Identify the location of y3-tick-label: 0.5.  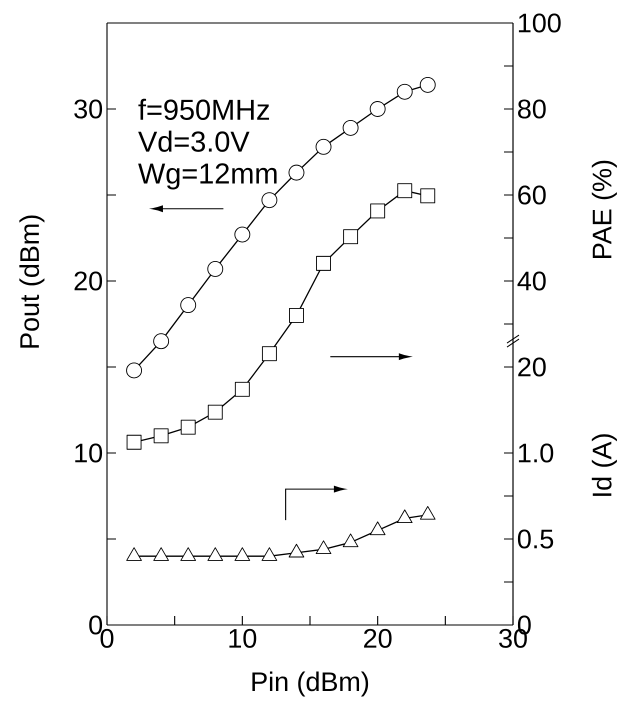
(536, 539).